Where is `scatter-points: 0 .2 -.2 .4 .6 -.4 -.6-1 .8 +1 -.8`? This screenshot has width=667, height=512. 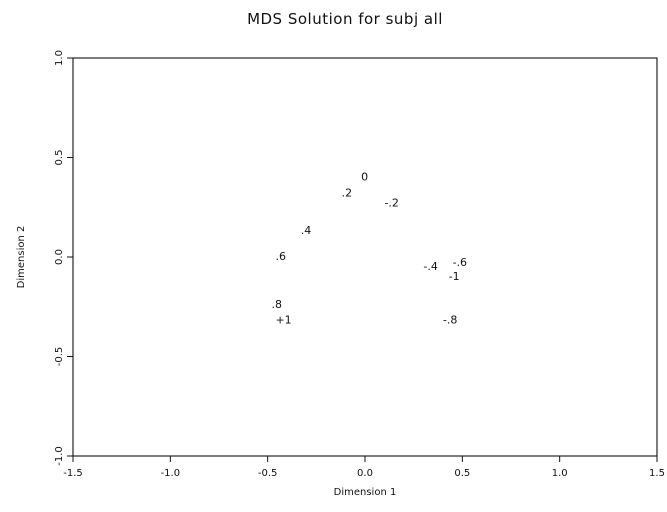
scatter-points: 0 .2 -.2 .4 .6 -.4 -.6-1 .8 +1 -.8 is located at coordinates (370, 248).